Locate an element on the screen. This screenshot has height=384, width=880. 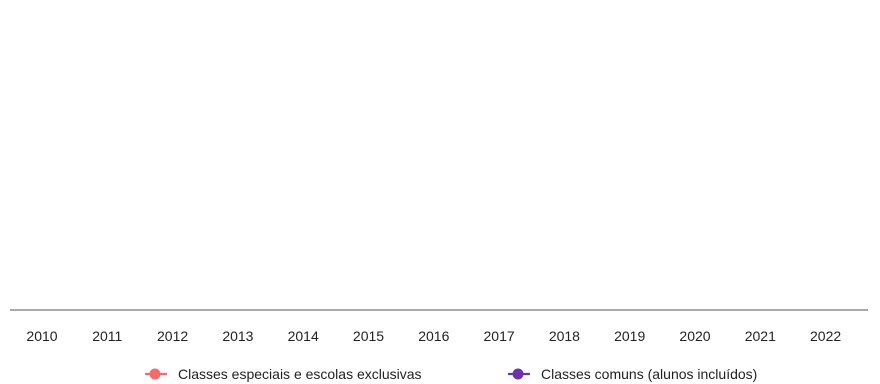
legend-label: Classes comuns (alunos incluídos) is located at coordinates (649, 374).